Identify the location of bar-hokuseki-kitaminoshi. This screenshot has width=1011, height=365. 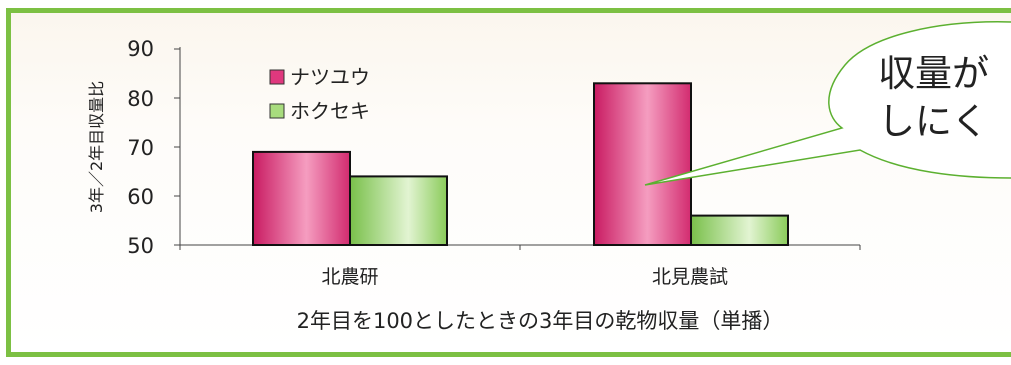
(739, 230).